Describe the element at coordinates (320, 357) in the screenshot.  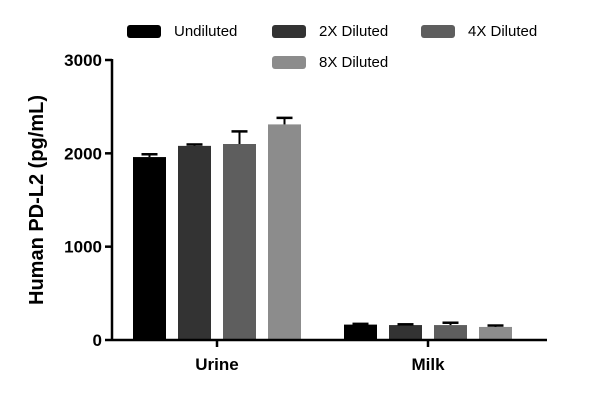
I see `x-ticks: Urine Milk` at that location.